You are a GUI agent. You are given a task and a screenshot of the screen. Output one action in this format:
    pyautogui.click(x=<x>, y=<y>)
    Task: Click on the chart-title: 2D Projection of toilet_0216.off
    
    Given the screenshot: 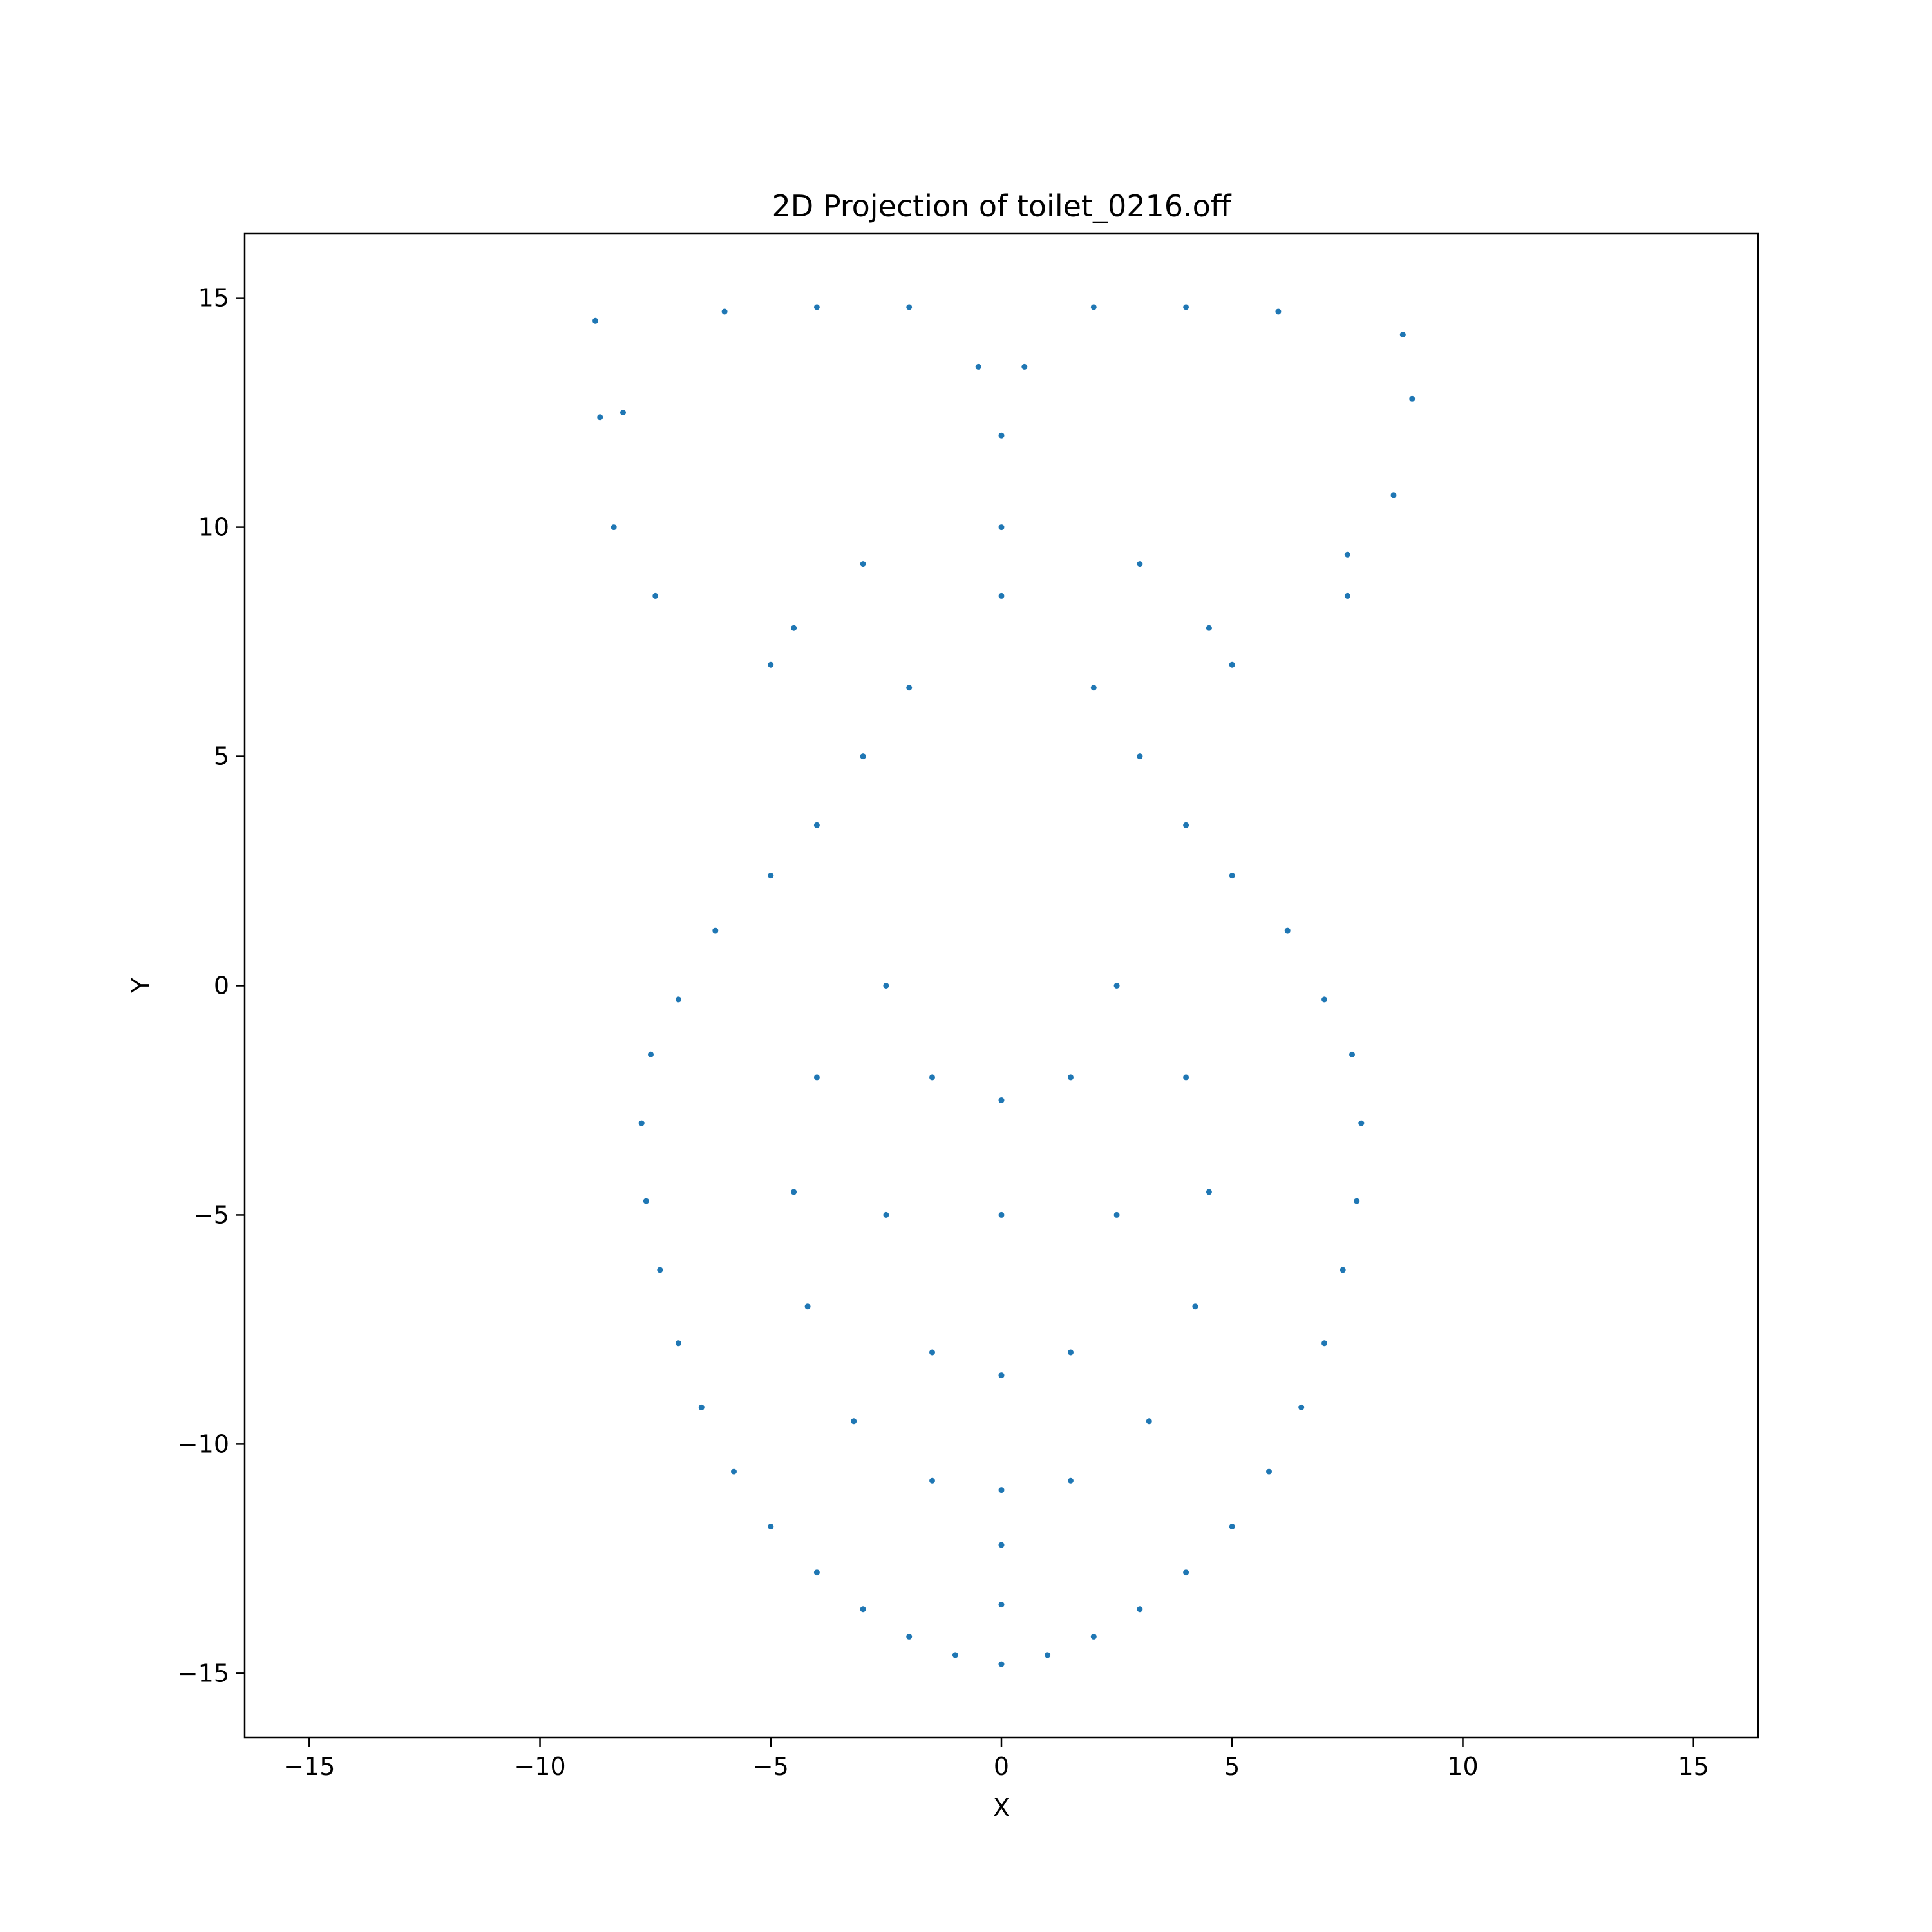 What is the action you would take?
    pyautogui.click(x=1002, y=206)
    